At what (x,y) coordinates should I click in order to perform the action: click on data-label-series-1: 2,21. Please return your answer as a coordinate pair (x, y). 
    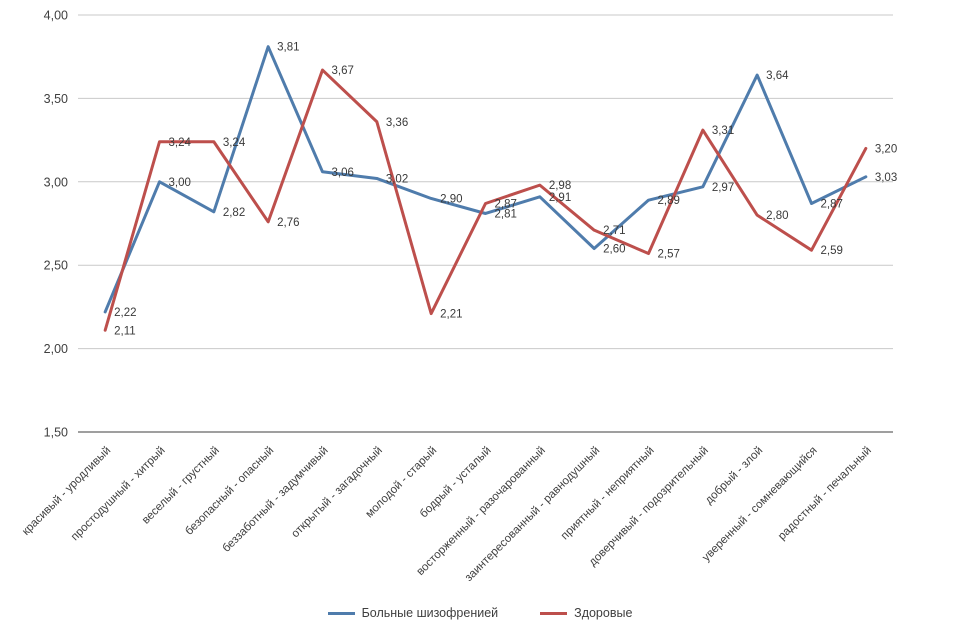
    Looking at the image, I should click on (451, 315).